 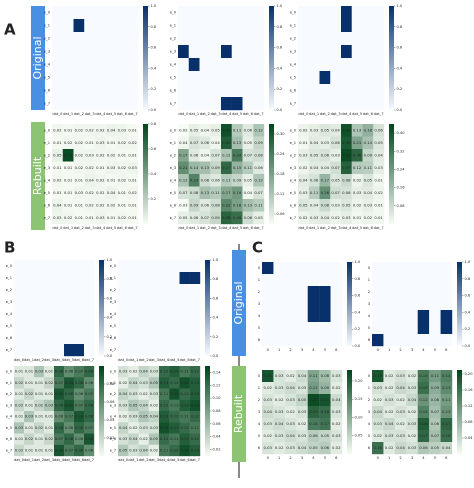 I want to click on colorbar-tick-label: 0.0, so click(x=154, y=110).